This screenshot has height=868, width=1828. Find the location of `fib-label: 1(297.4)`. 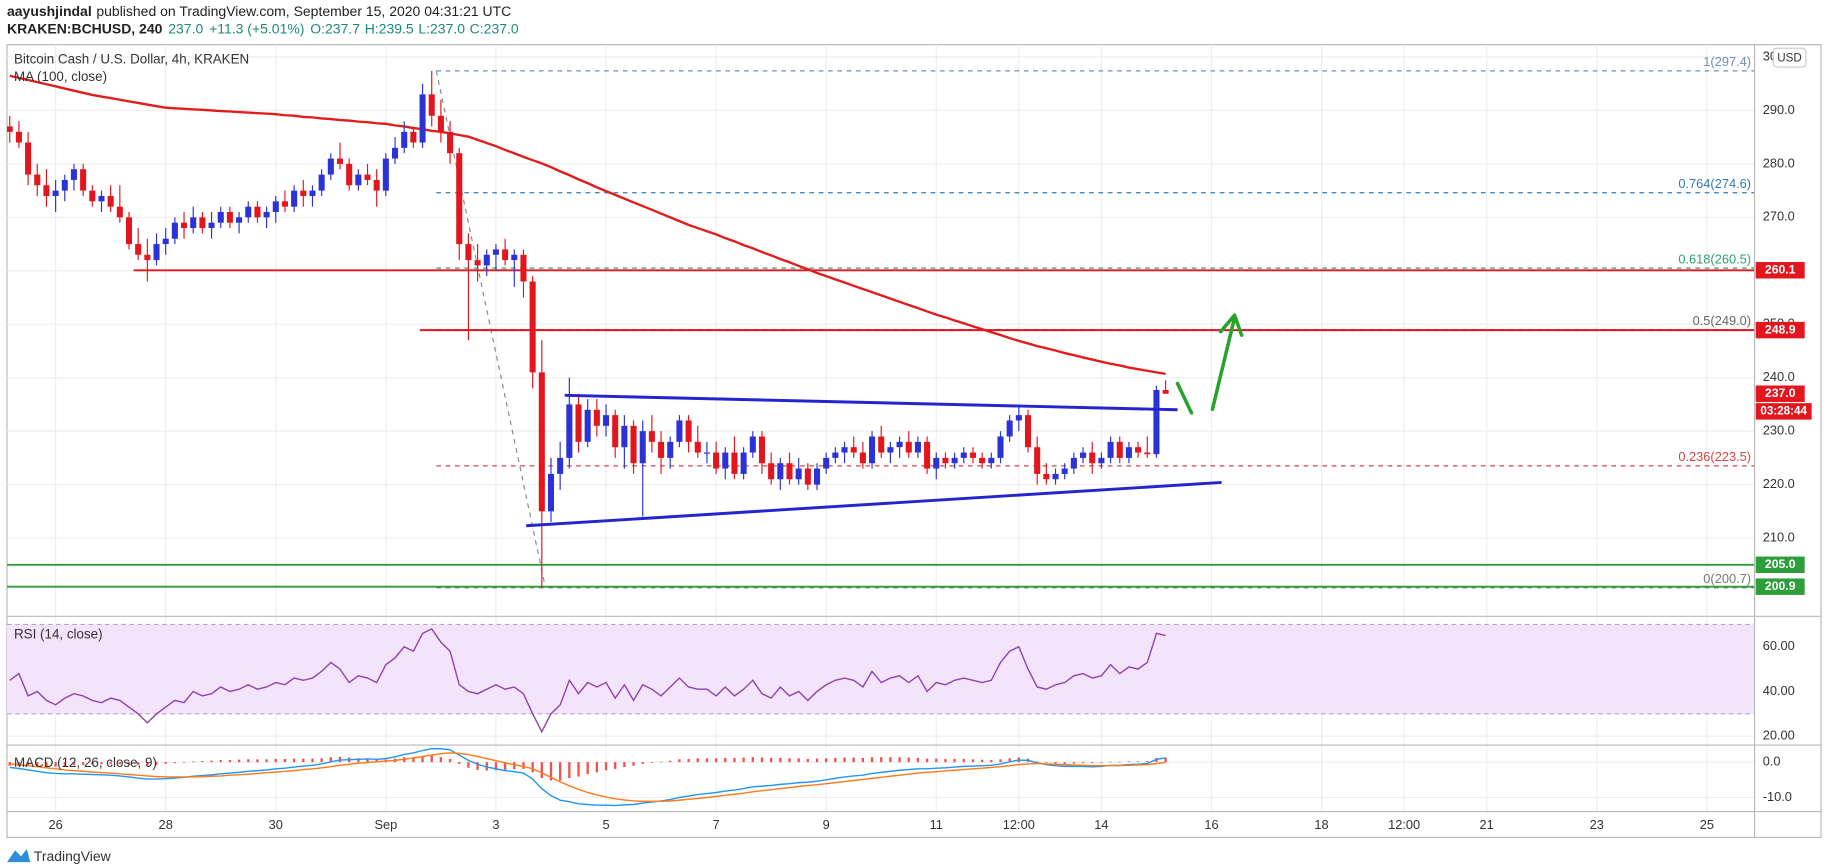

fib-label: 1(297.4) is located at coordinates (1727, 61).